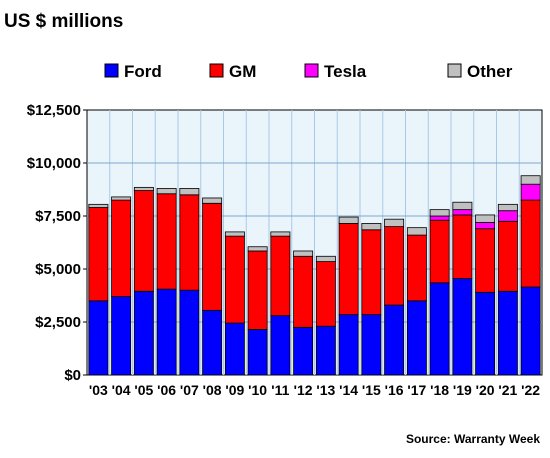  Describe the element at coordinates (72, 375) in the screenshot. I see `y-tick-label: $0` at that location.